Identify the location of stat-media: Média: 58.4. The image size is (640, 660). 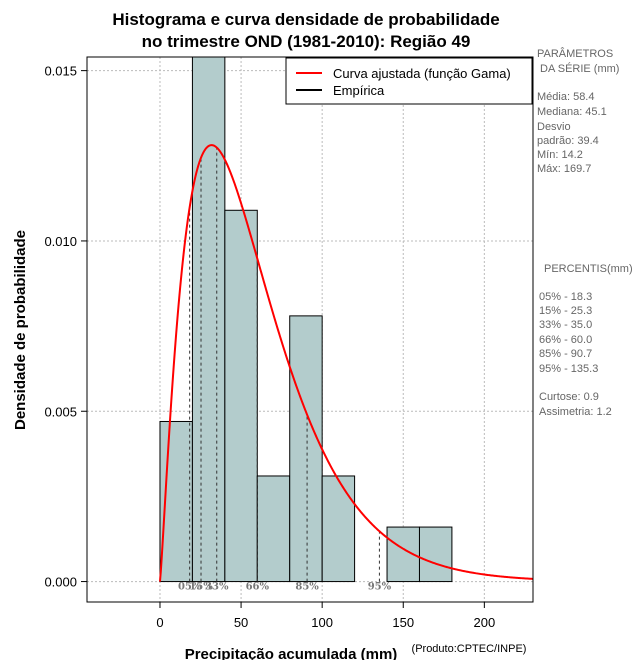
(565, 97).